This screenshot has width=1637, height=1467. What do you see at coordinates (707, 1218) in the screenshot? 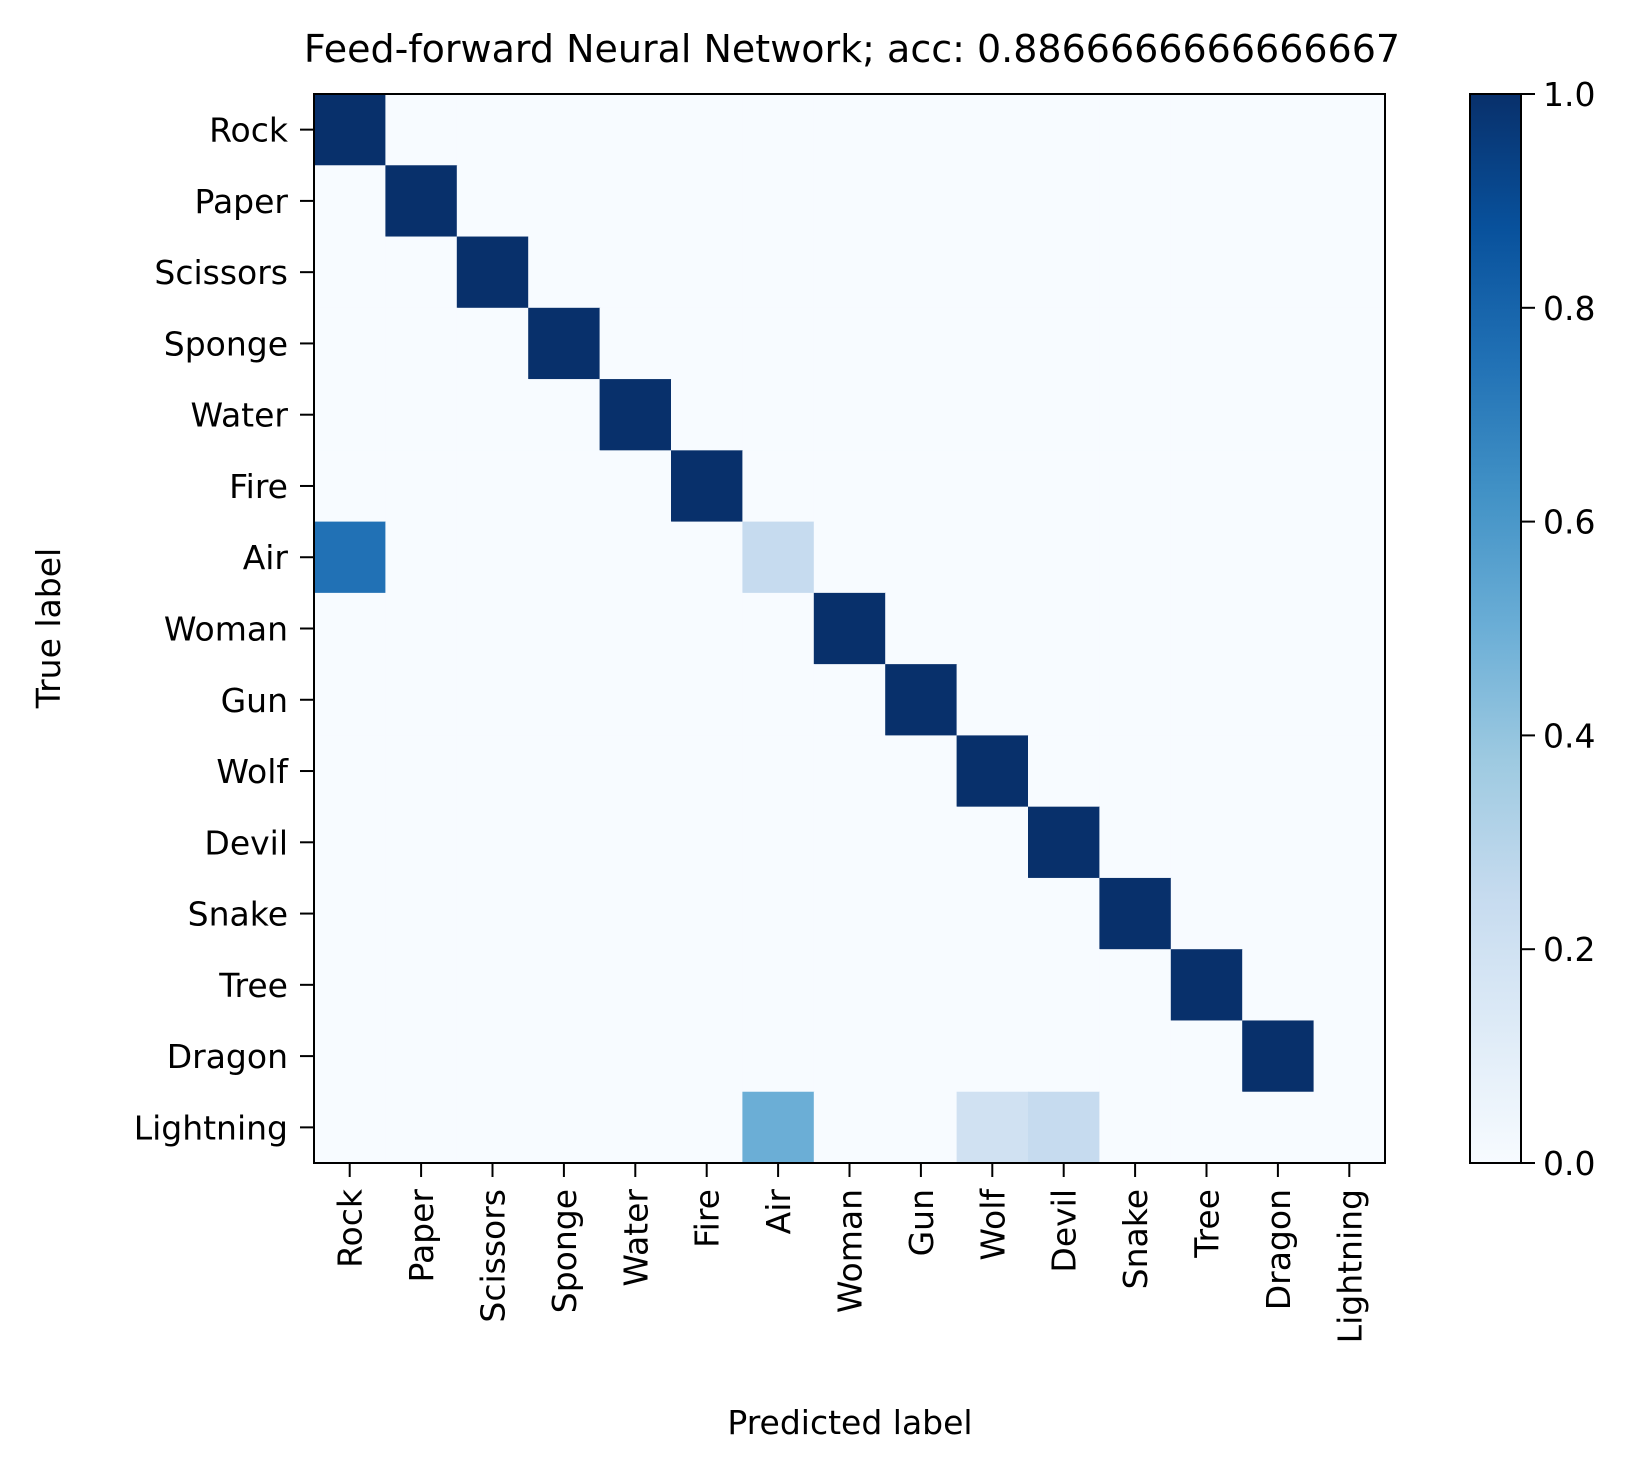
I see `x-tick-label: Fire` at bounding box center [707, 1218].